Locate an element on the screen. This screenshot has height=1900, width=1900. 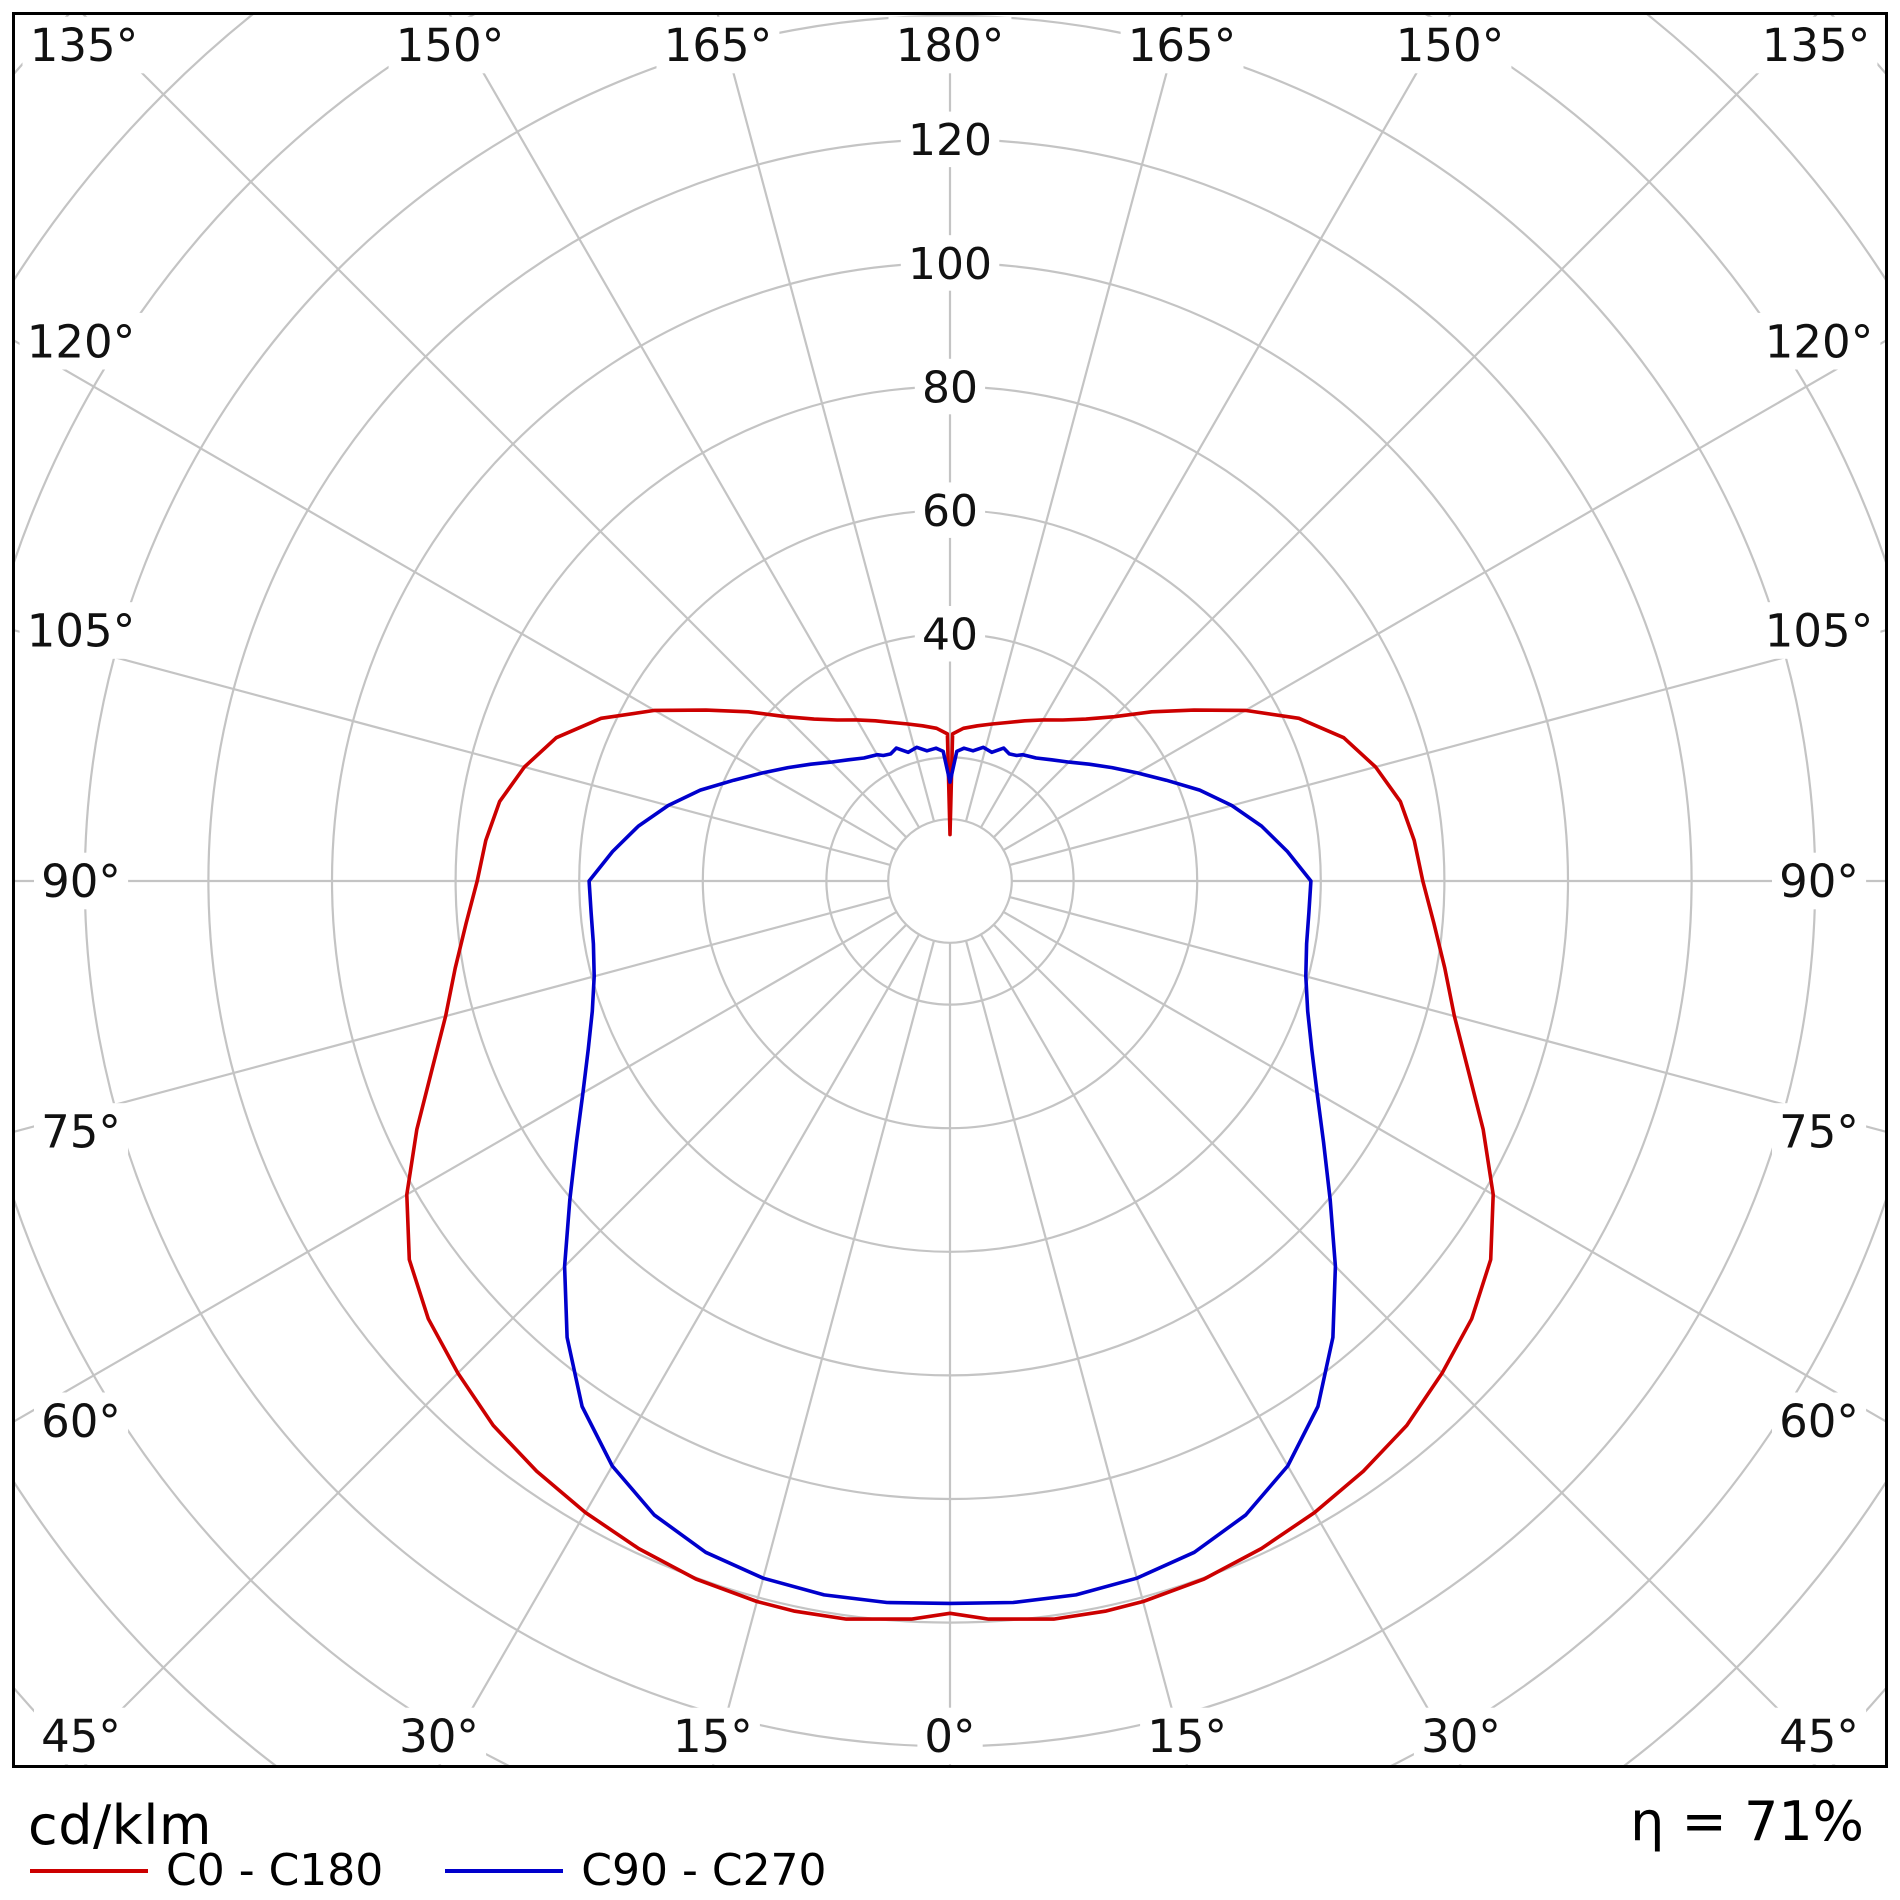
radial-tick-label: 80 is located at coordinates (950, 387).